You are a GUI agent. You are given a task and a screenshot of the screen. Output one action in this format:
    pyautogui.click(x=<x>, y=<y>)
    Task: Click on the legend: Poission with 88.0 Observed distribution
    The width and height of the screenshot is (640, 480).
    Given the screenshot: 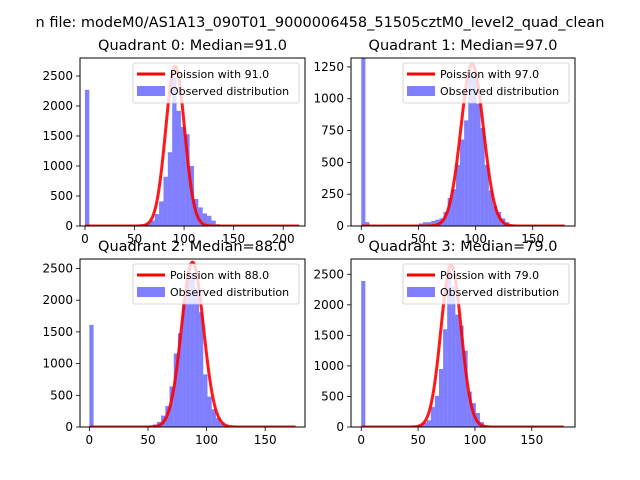 What is the action you would take?
    pyautogui.click(x=216, y=284)
    